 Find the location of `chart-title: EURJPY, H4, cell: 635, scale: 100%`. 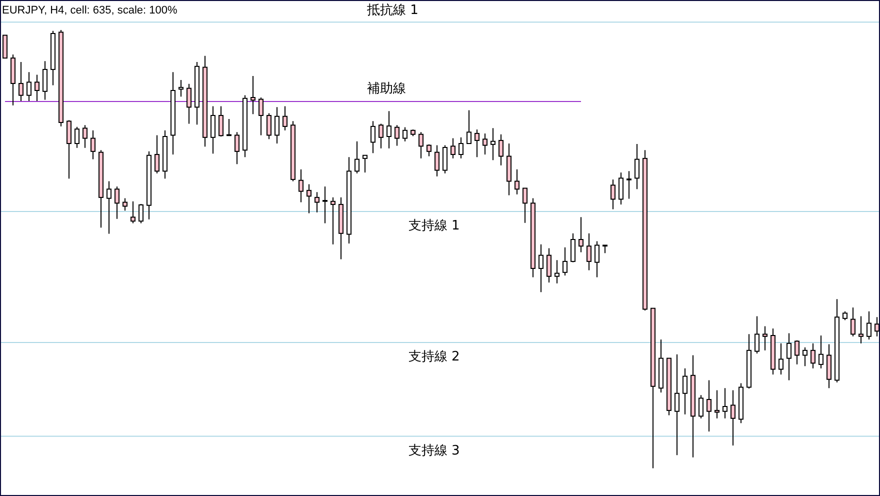

chart-title: EURJPY, H4, cell: 635, scale: 100% is located at coordinates (90, 10).